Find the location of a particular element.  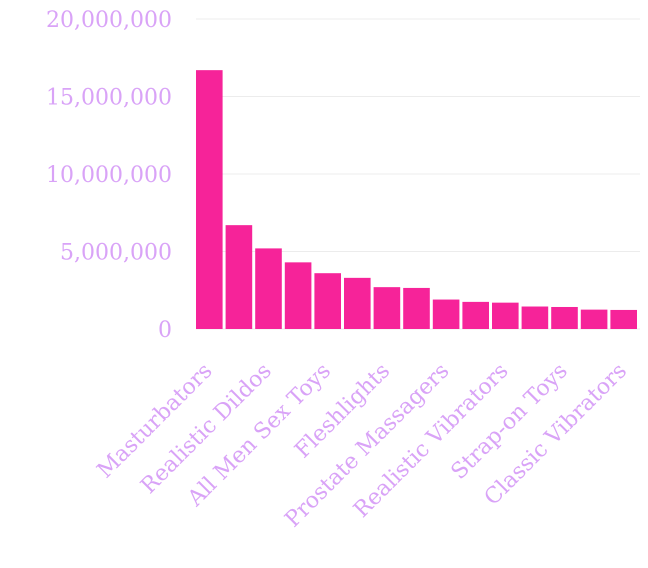

y-tick-label: 10,000,000 is located at coordinates (109, 175).